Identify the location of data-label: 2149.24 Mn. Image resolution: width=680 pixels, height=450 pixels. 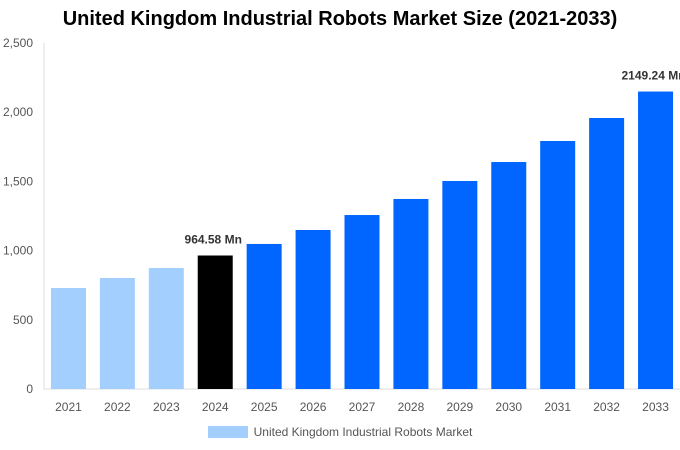
(651, 76).